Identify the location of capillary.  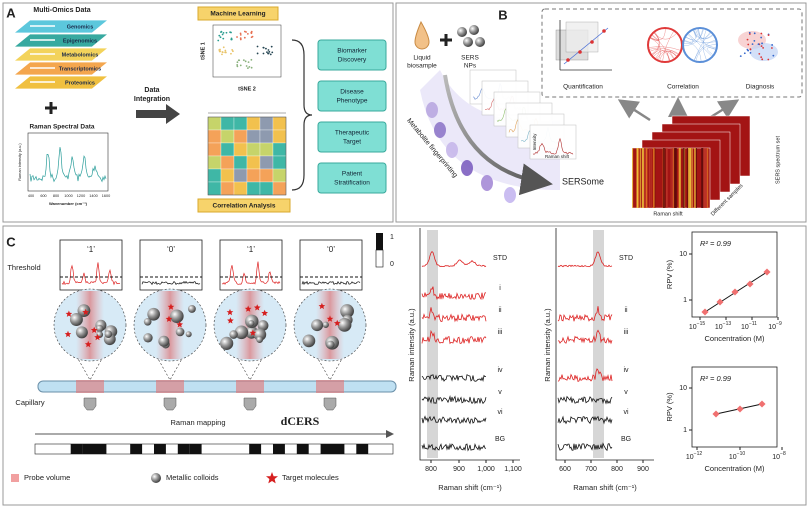
(217, 386).